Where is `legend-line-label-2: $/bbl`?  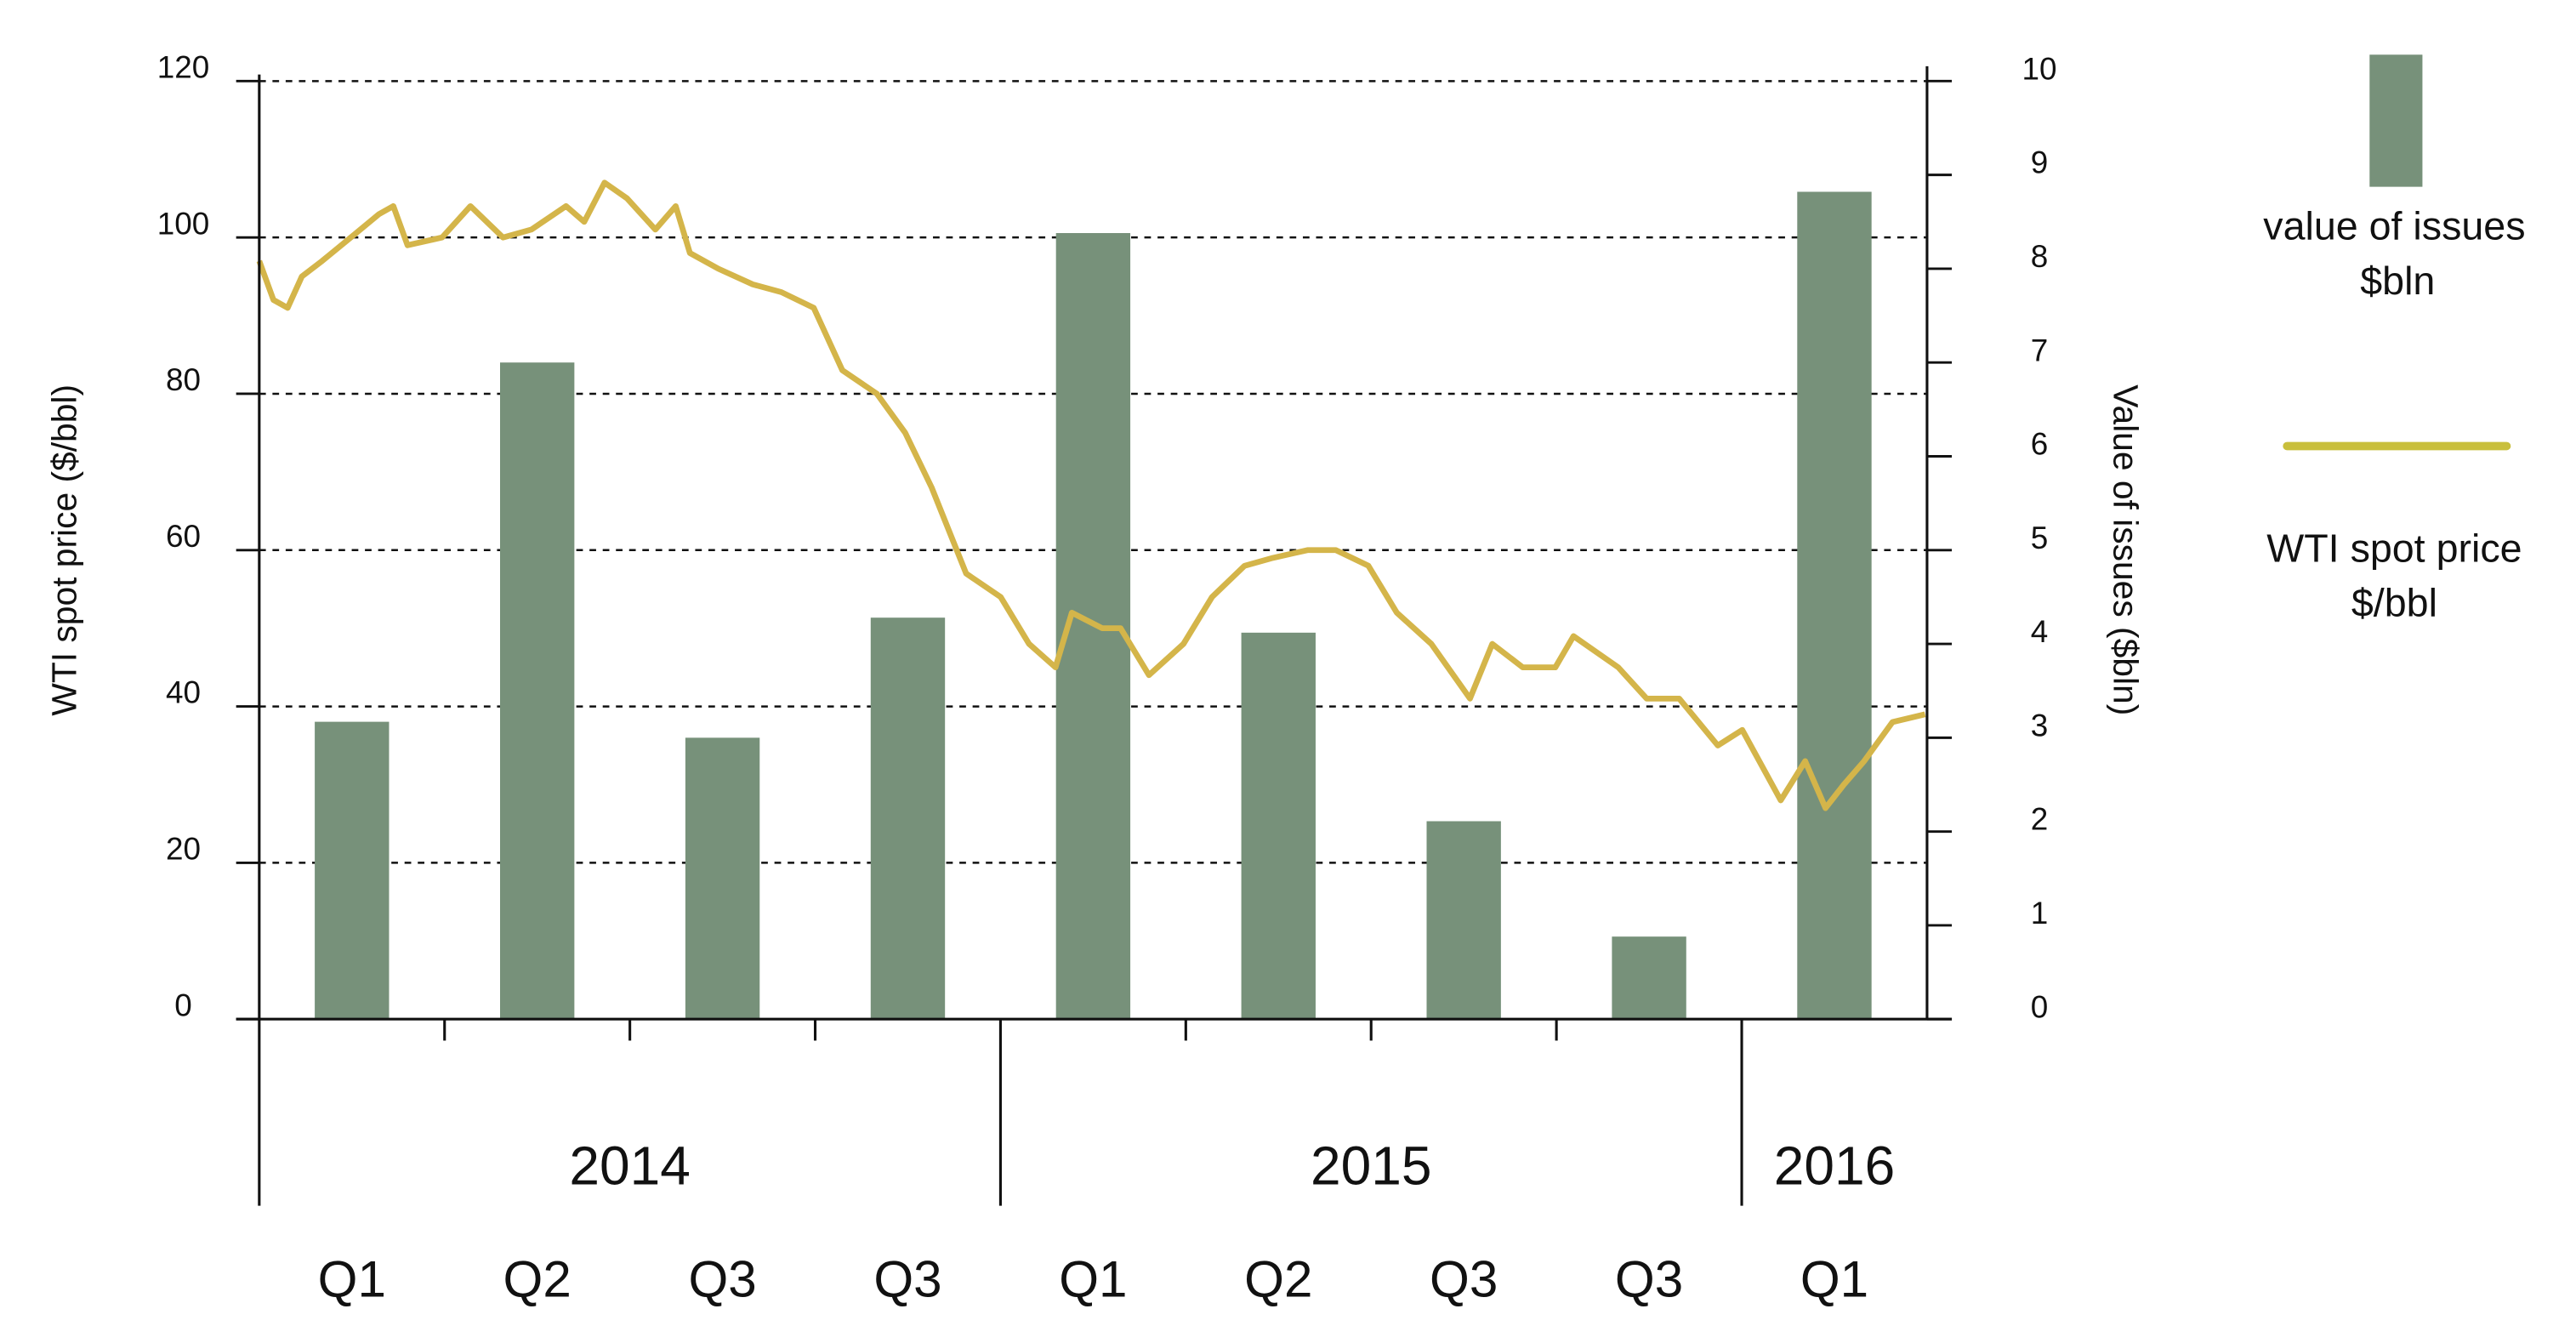 legend-line-label-2: $/bbl is located at coordinates (2394, 602).